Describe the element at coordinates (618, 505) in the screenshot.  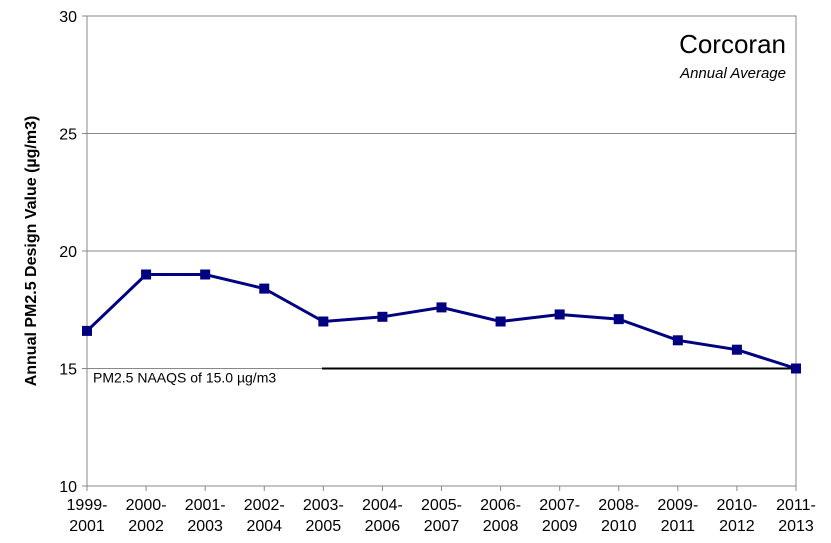
I see `x-tick-label: 2008-` at that location.